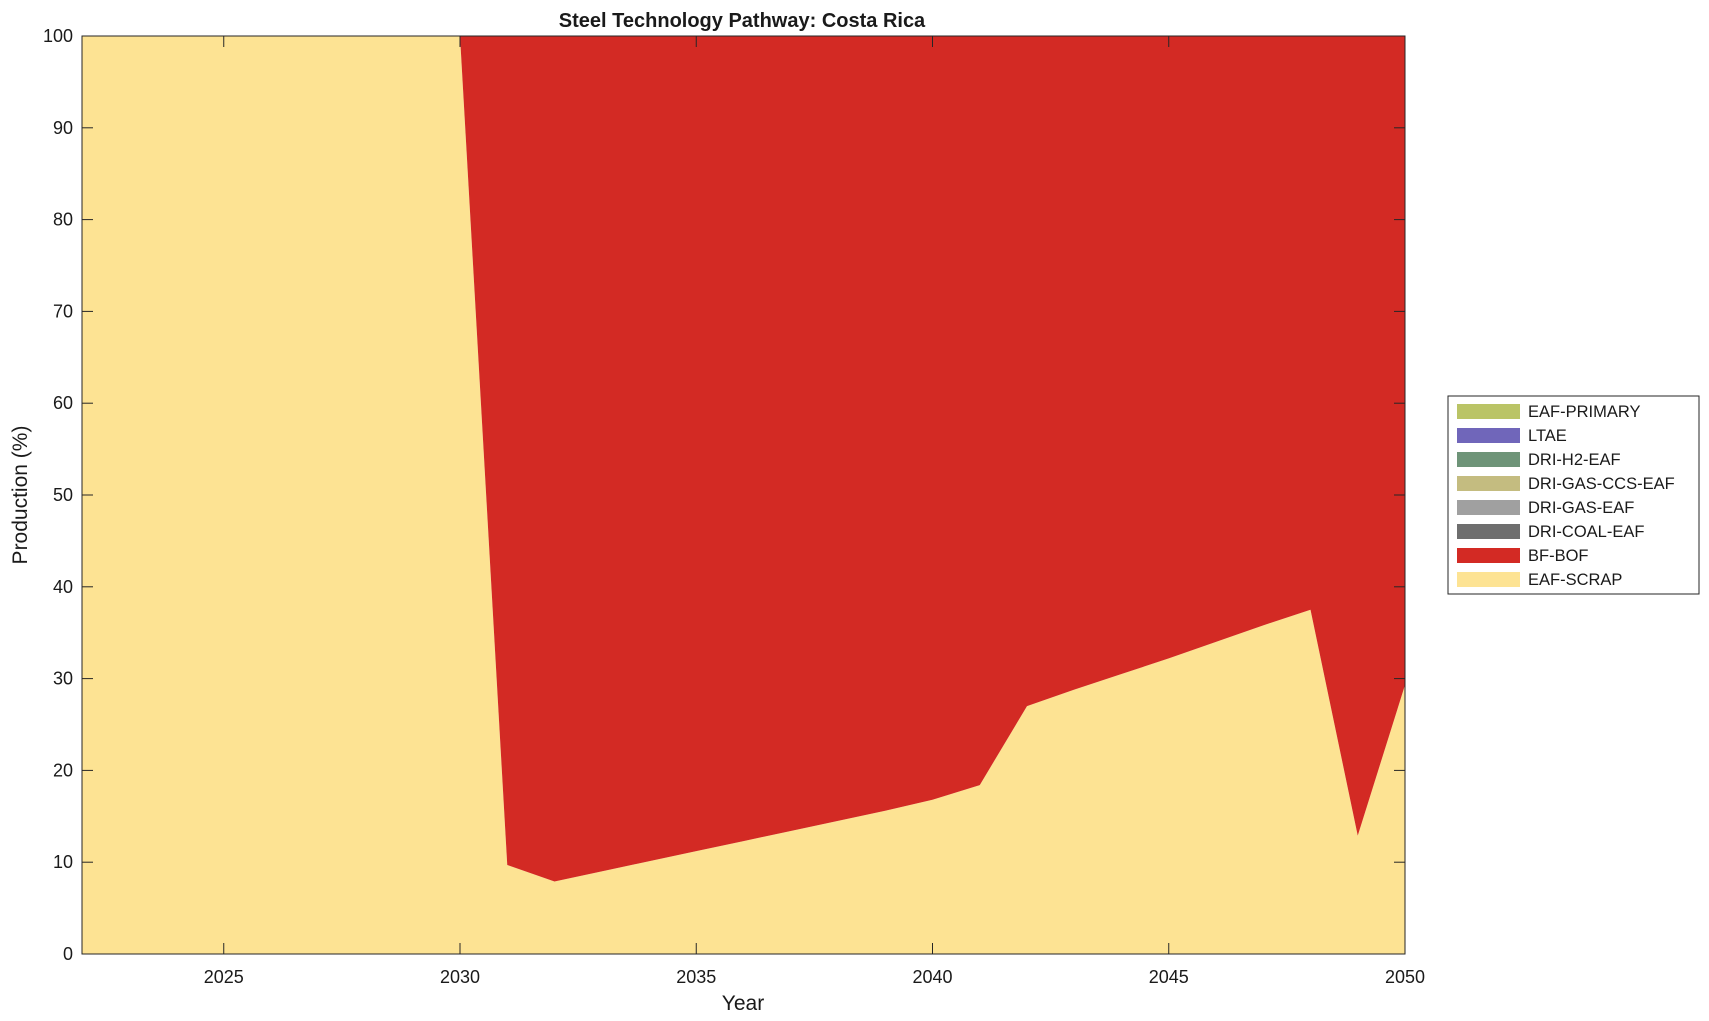 The image size is (1709, 1021). I want to click on y-axis-label: Production (%), so click(20, 495).